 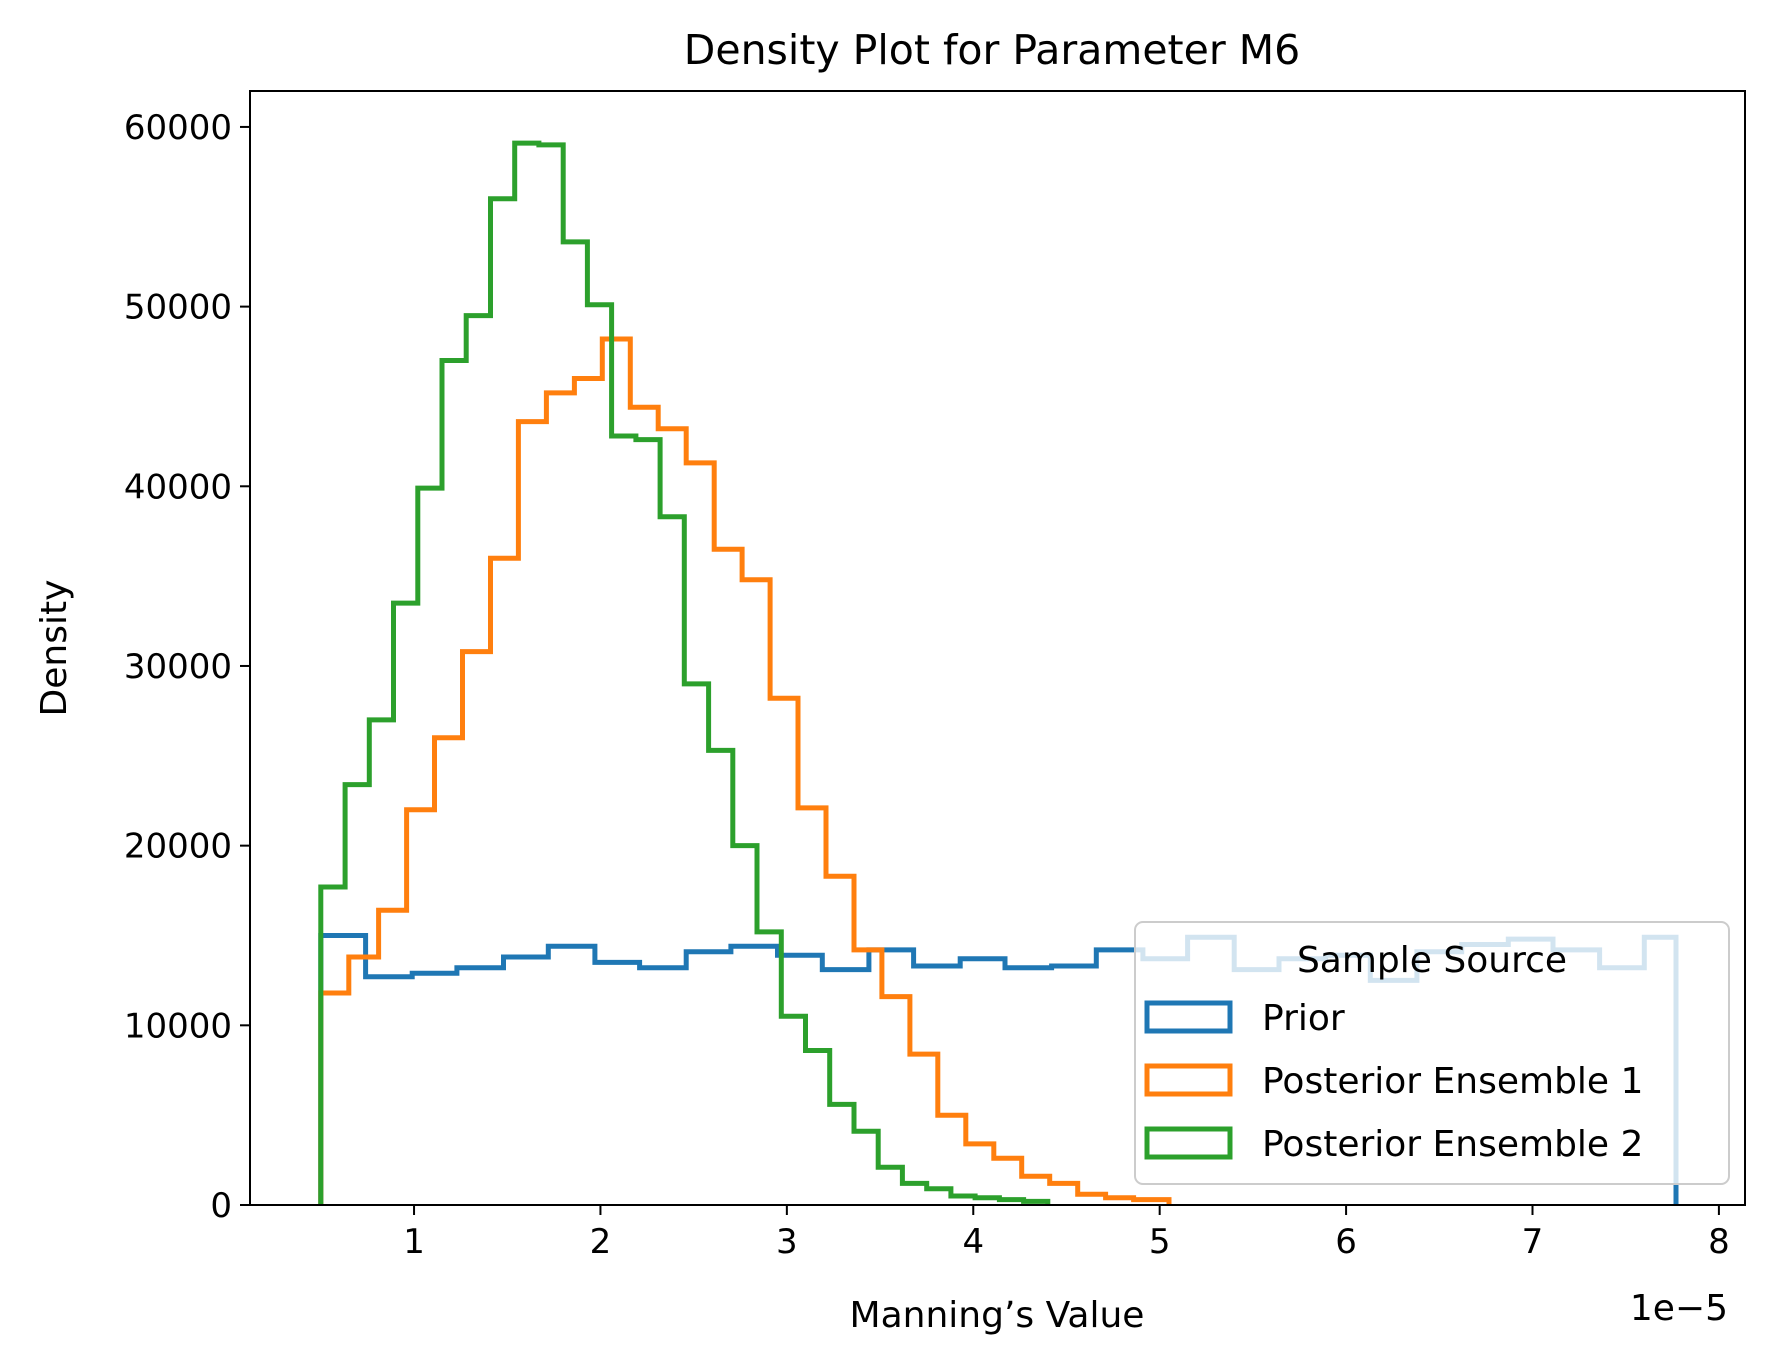 What do you see at coordinates (178, 128) in the screenshot?
I see `y-tick-label: 60000` at bounding box center [178, 128].